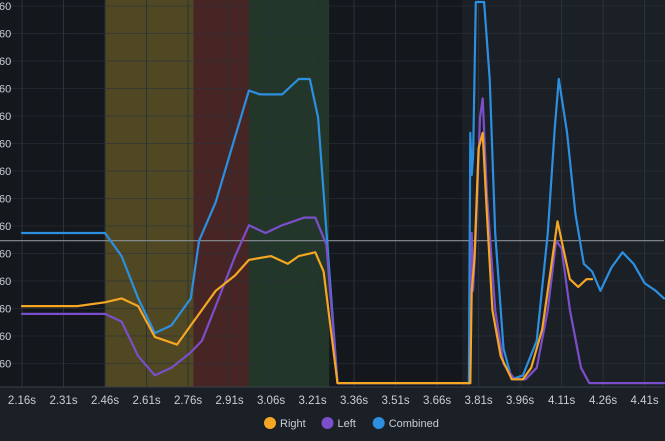 Image resolution: width=665 pixels, height=441 pixels. What do you see at coordinates (22, 401) in the screenshot?
I see `x-tick-label: 2.16s` at bounding box center [22, 401].